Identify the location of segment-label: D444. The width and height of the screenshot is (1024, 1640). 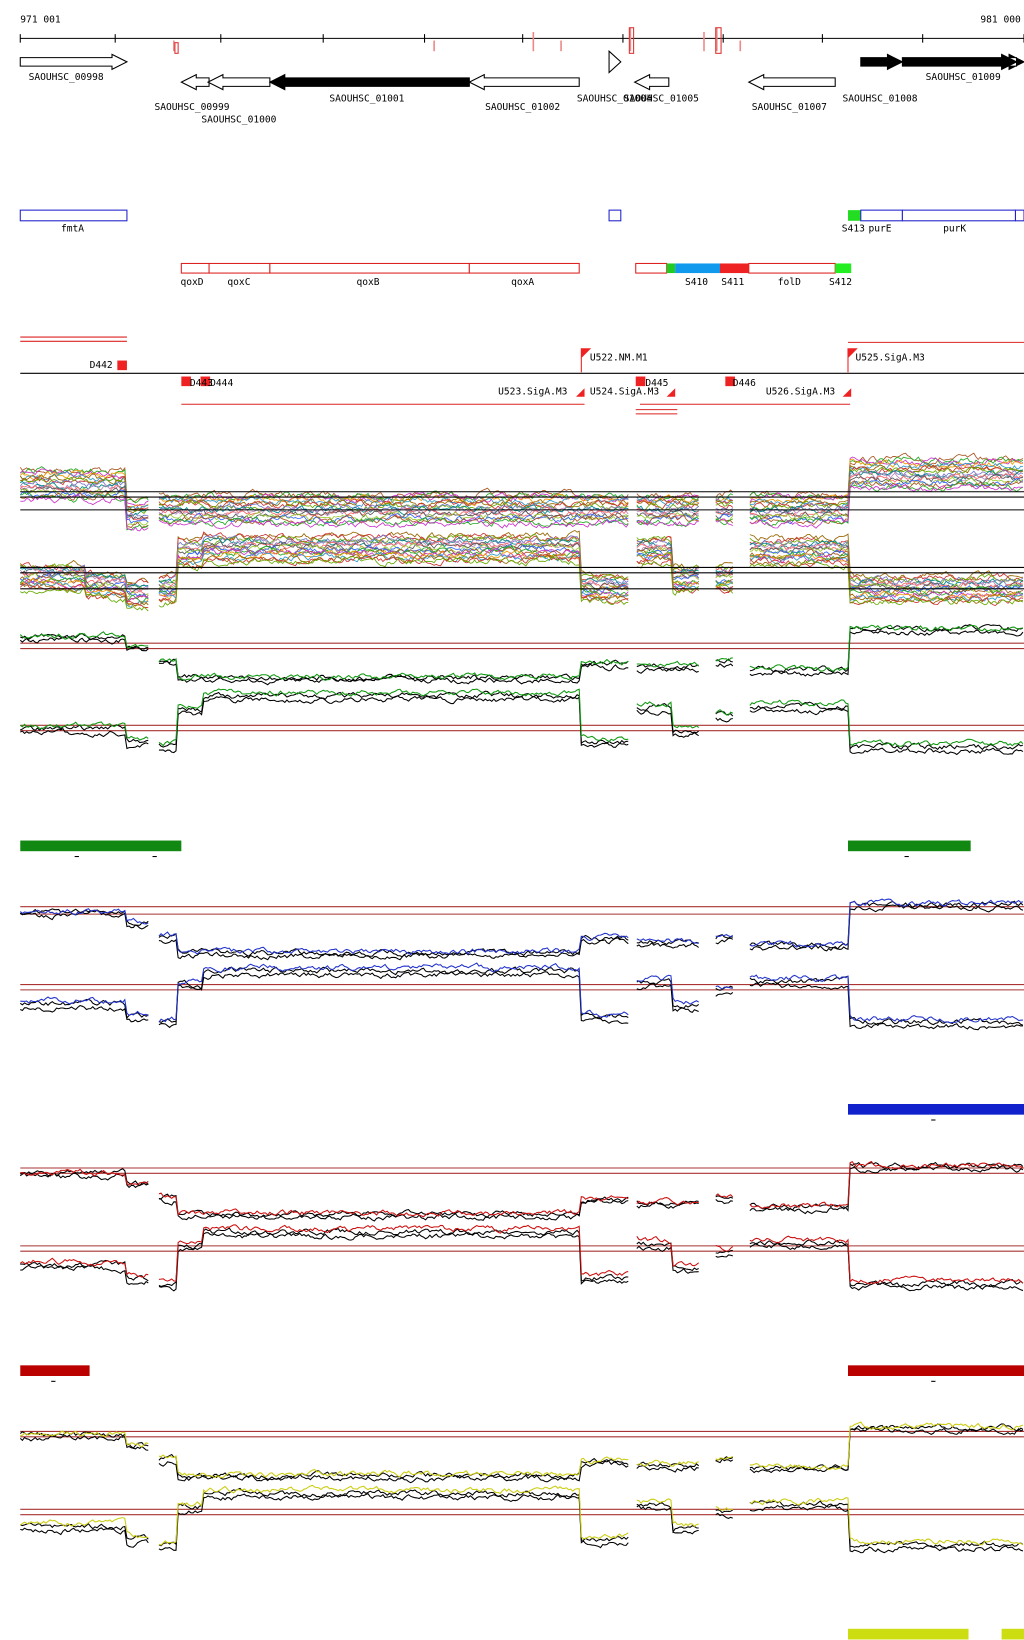
(221, 383).